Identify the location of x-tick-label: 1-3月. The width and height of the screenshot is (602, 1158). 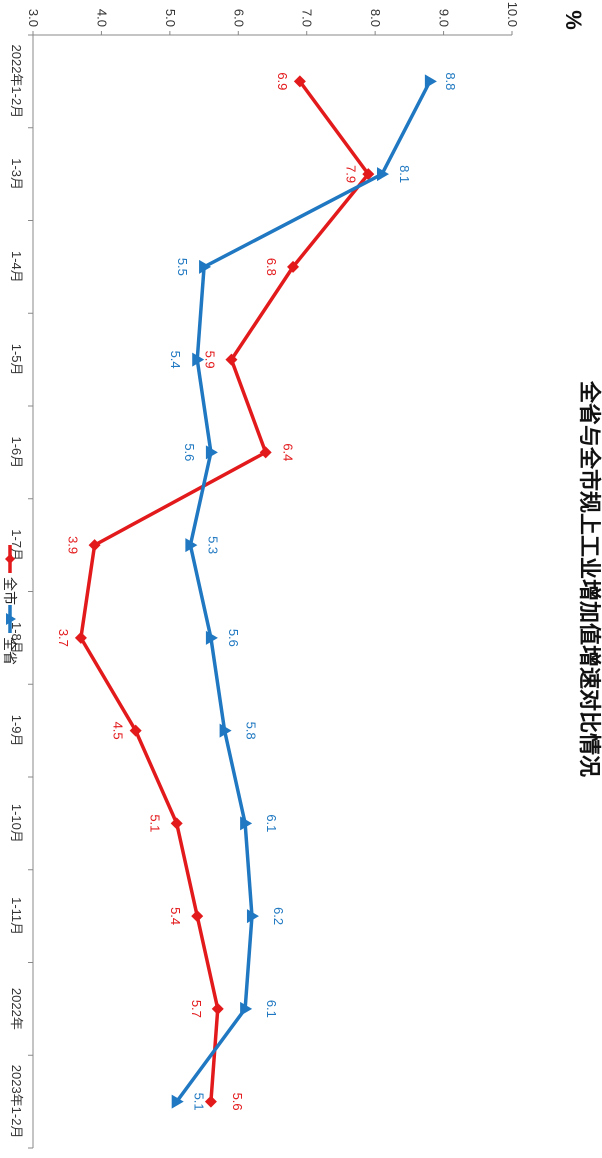
(16, 174).